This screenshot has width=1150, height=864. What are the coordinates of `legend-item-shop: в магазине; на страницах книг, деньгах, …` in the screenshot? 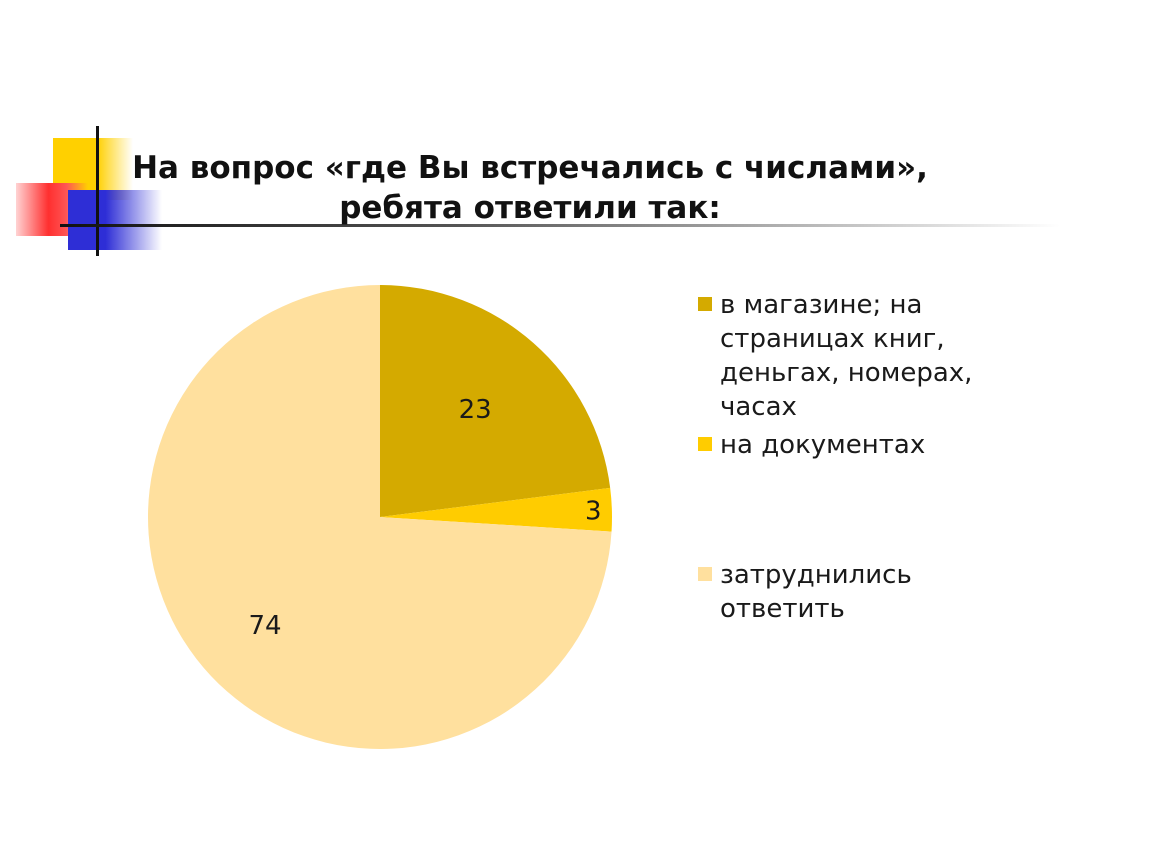 It's located at (848, 356).